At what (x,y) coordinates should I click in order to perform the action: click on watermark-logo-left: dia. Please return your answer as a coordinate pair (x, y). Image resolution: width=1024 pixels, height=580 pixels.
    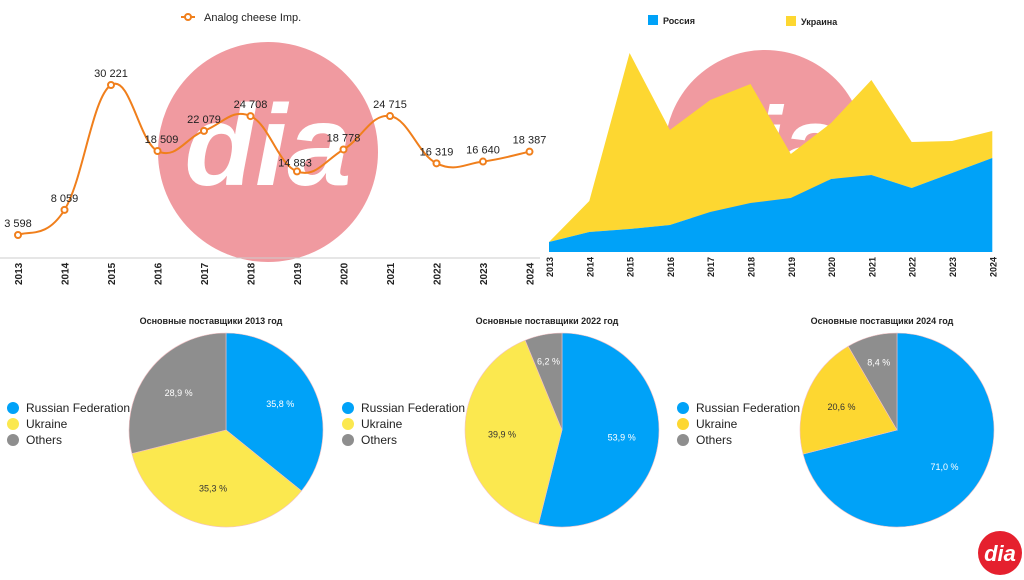
    Looking at the image, I should click on (268, 152).